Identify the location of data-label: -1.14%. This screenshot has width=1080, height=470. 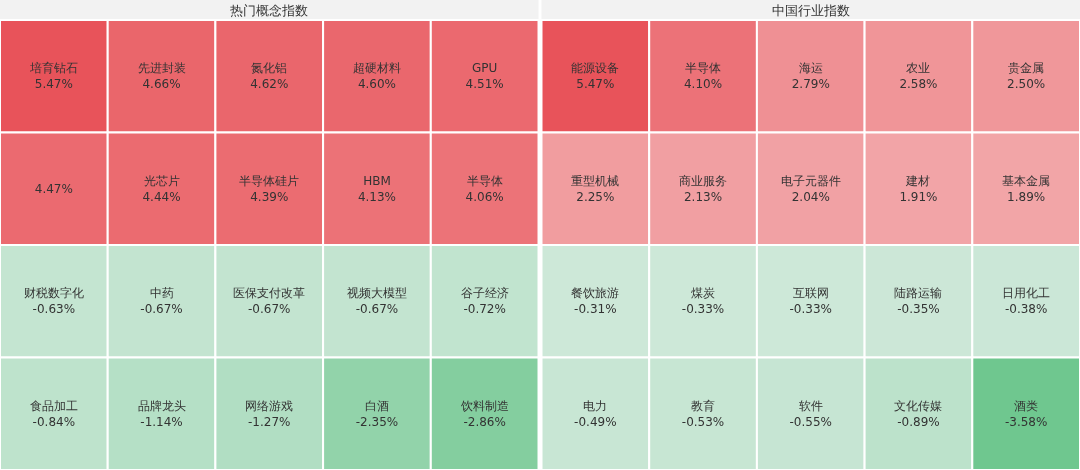
(161, 421).